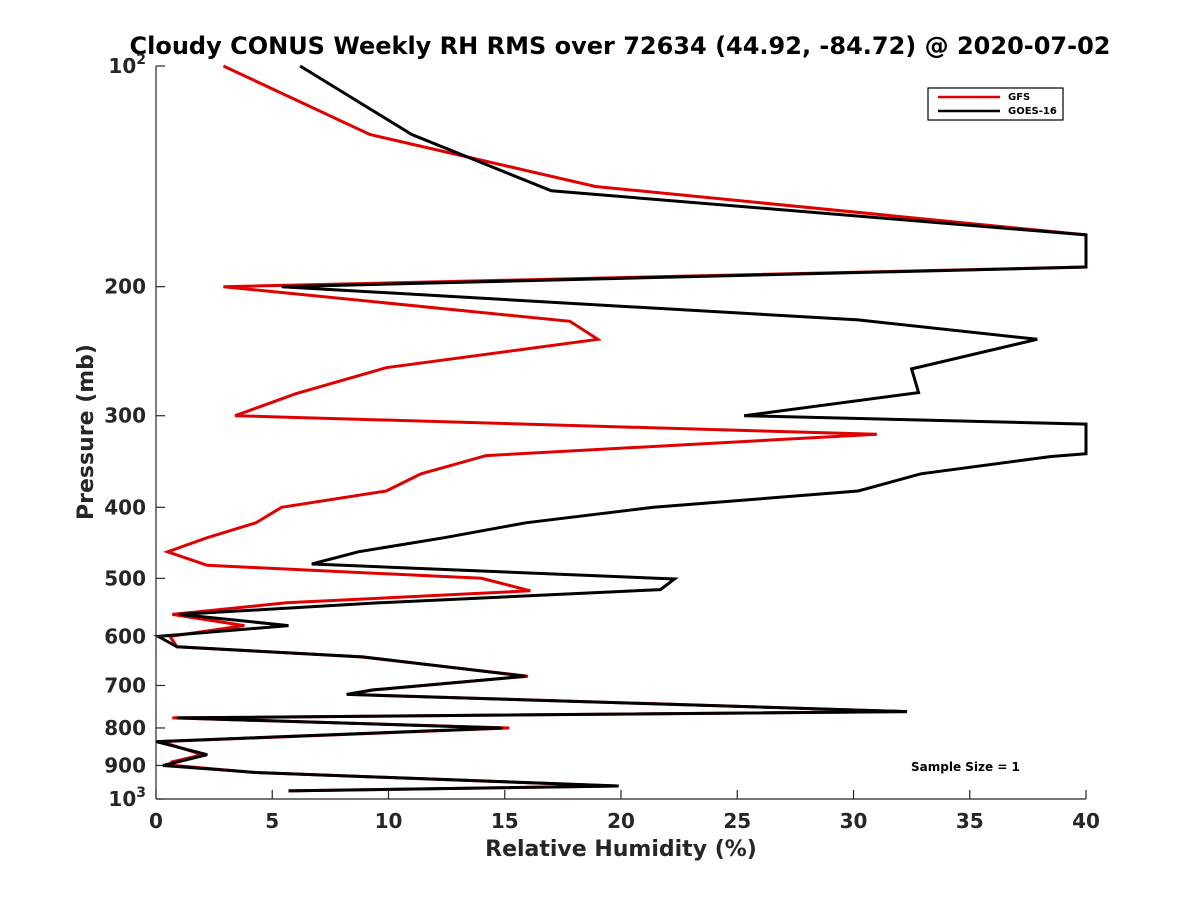  I want to click on x-tick-label: 20, so click(621, 821).